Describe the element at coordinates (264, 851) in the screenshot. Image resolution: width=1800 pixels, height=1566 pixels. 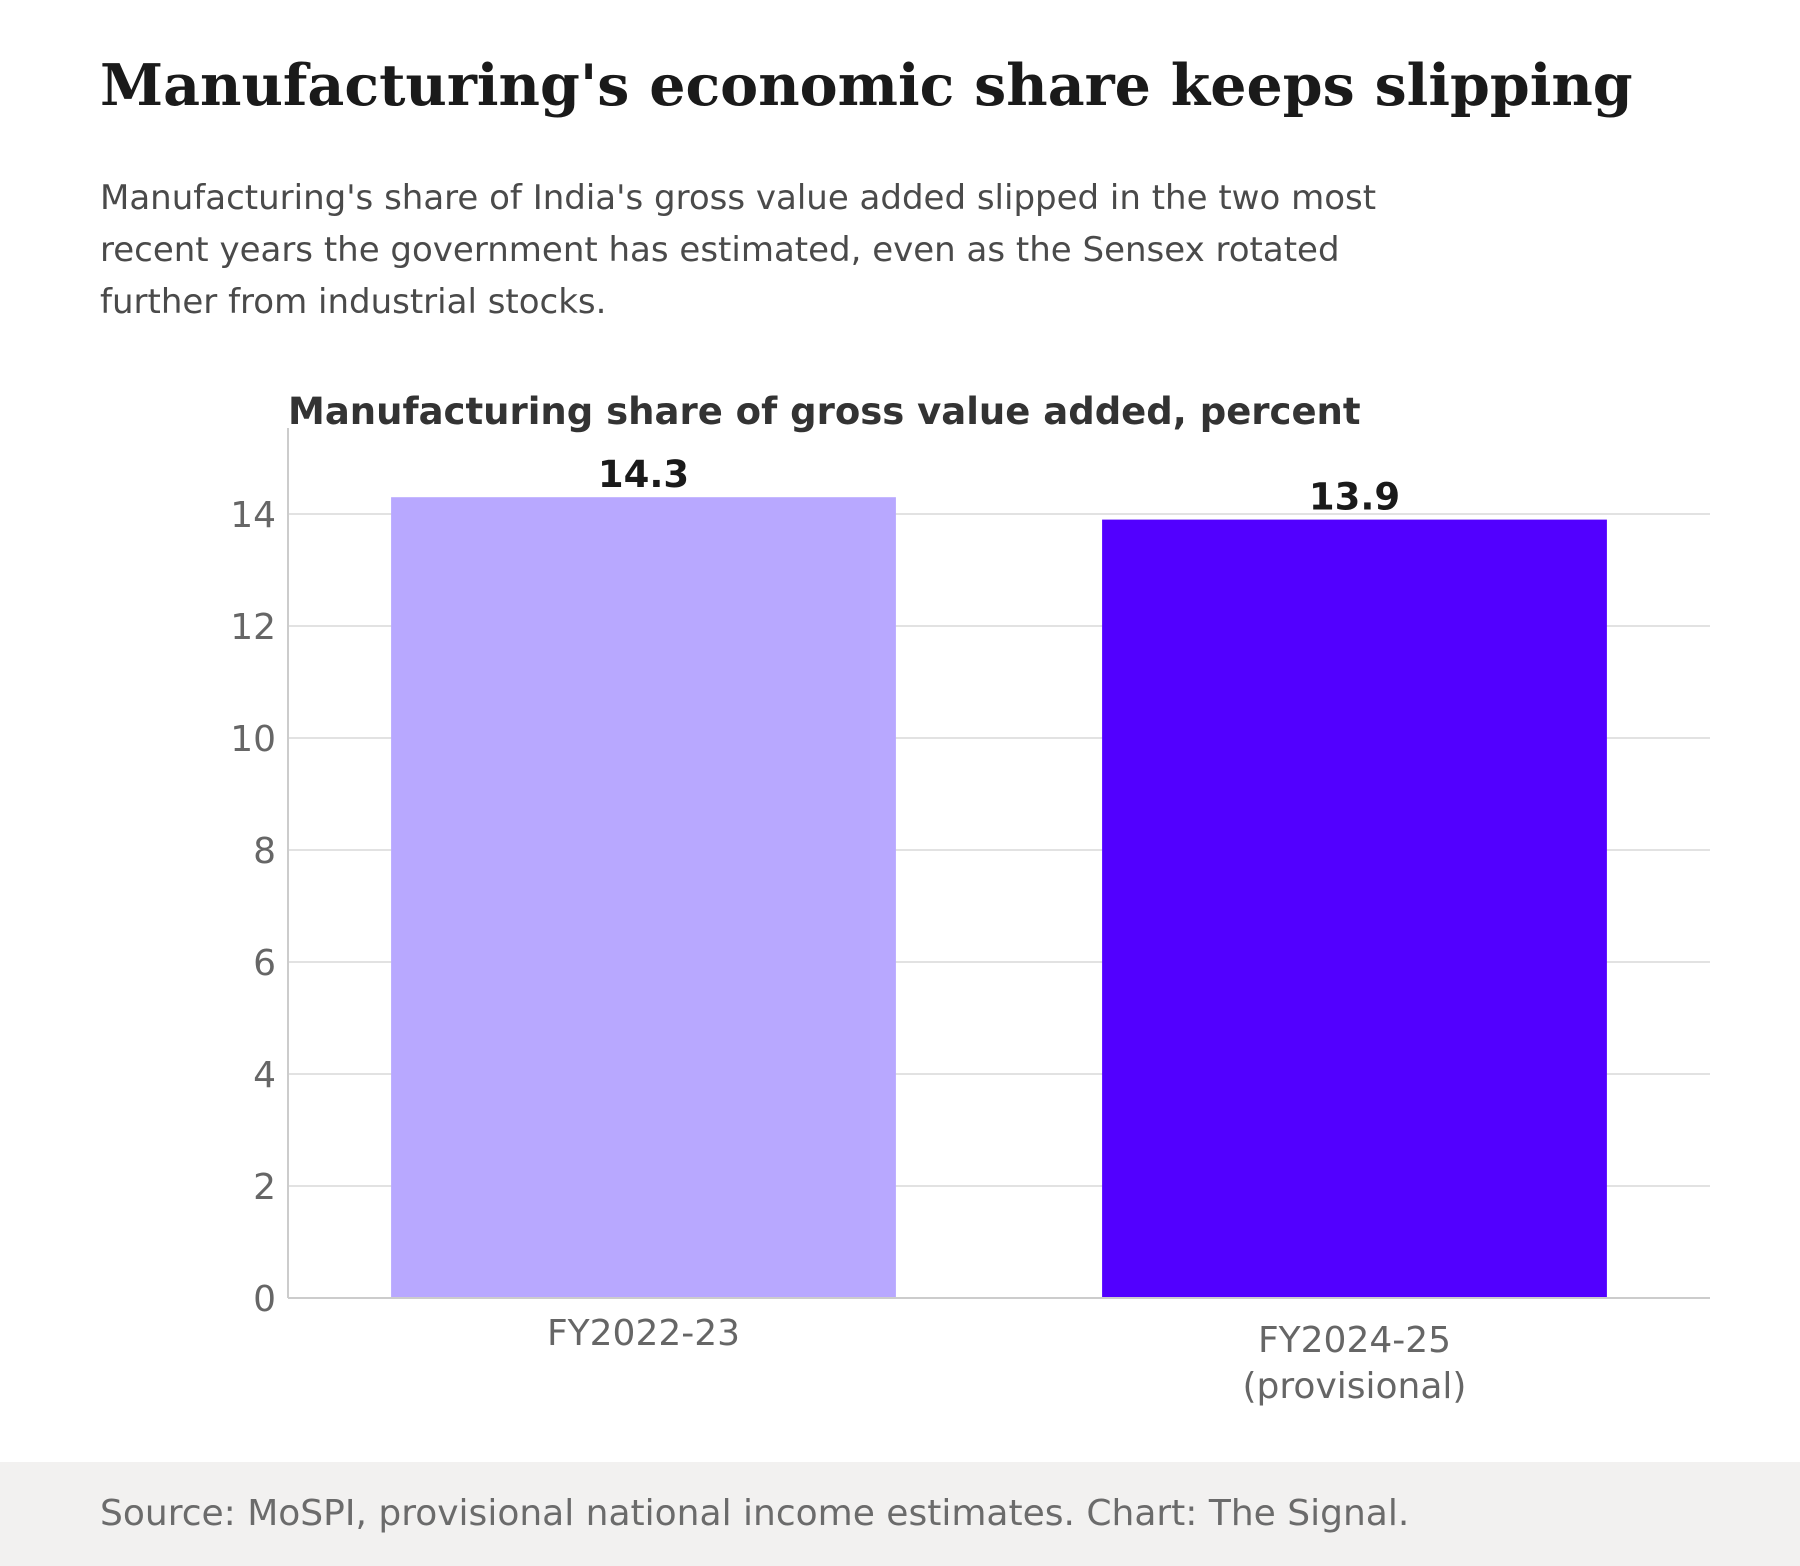
I see `y-tick-label: 8` at that location.